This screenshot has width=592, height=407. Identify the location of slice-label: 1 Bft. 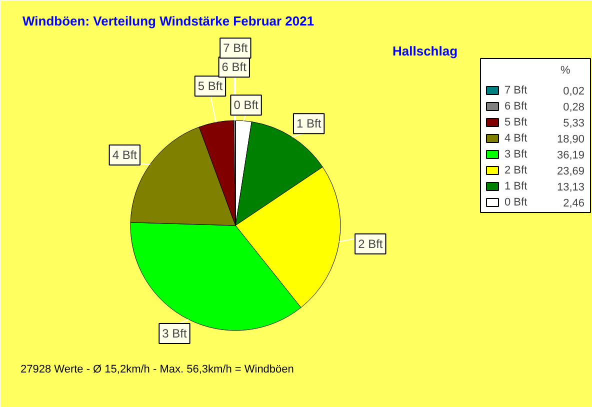
(309, 123).